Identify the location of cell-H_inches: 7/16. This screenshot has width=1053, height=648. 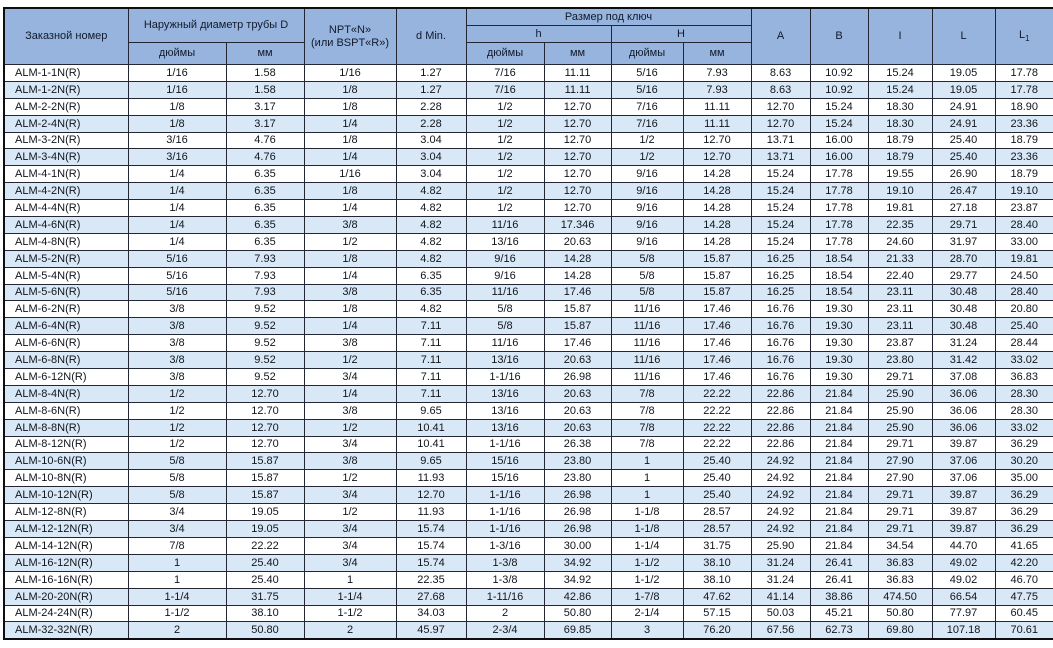
(647, 106).